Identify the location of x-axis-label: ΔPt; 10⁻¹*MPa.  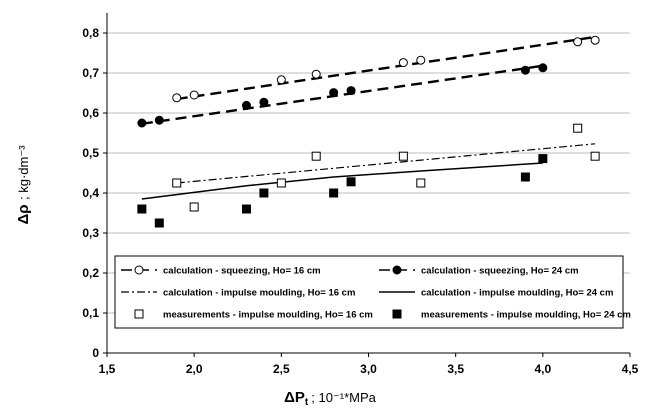
(330, 398).